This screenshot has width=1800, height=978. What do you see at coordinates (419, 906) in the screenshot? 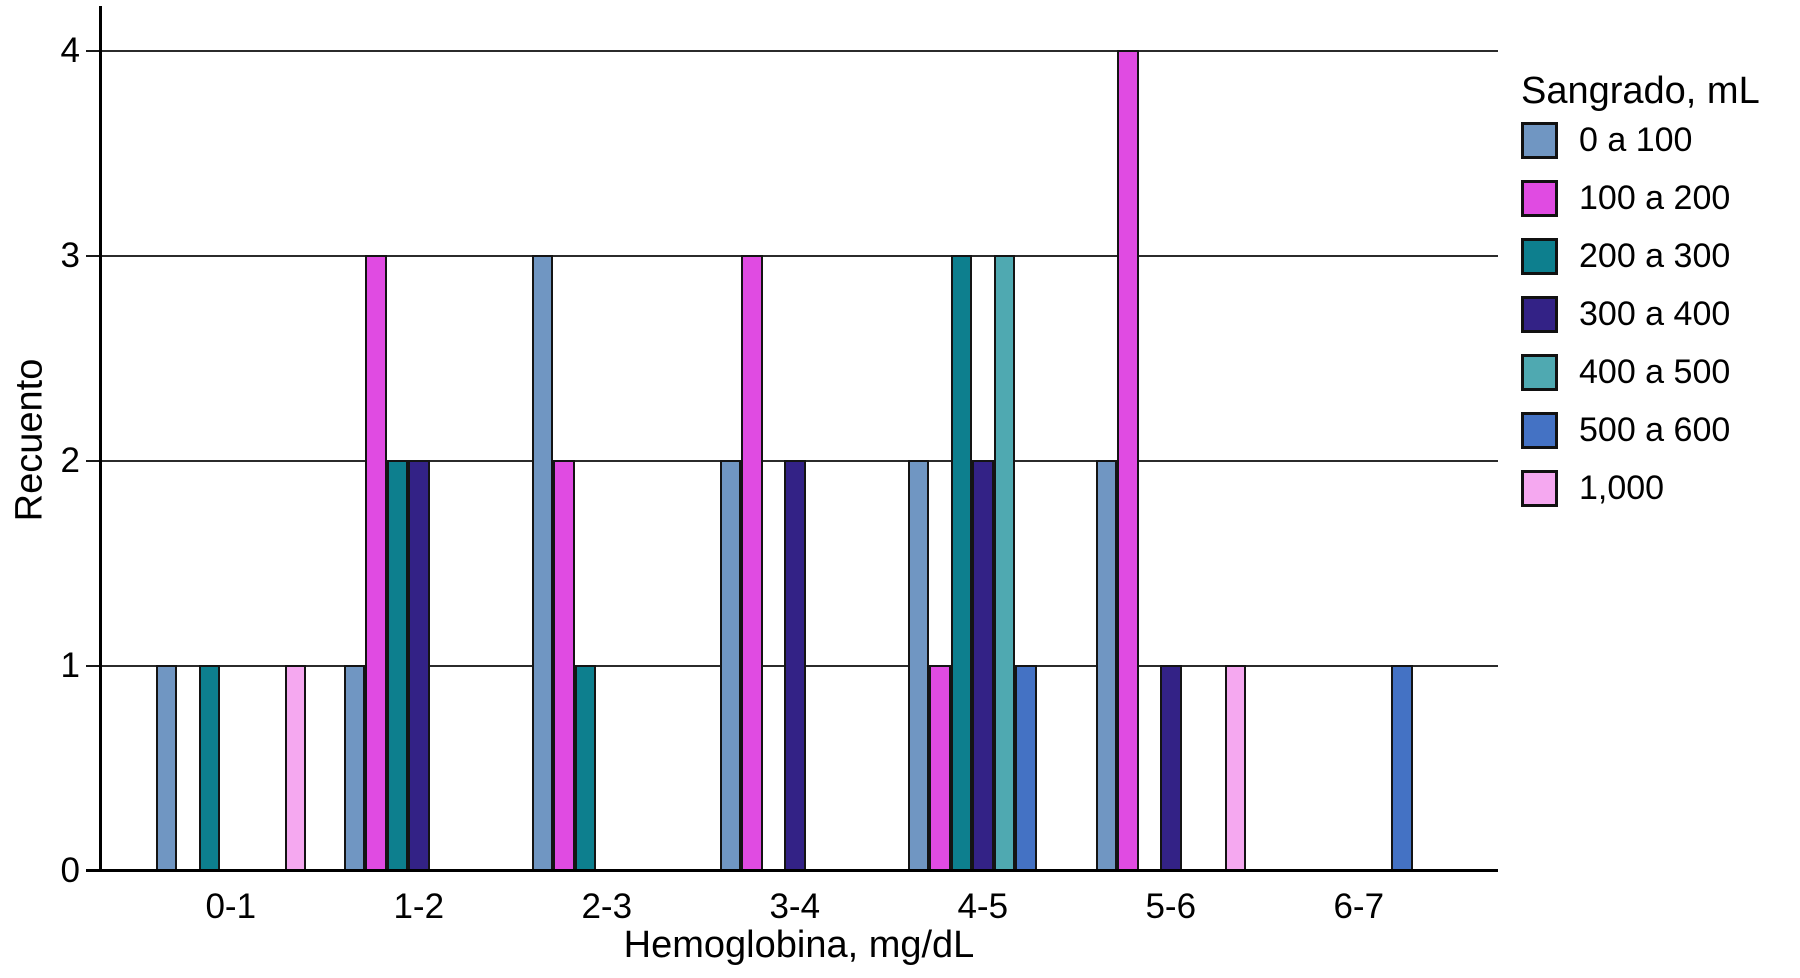
I see `x-tick-label-1-2: 1-2` at bounding box center [419, 906].